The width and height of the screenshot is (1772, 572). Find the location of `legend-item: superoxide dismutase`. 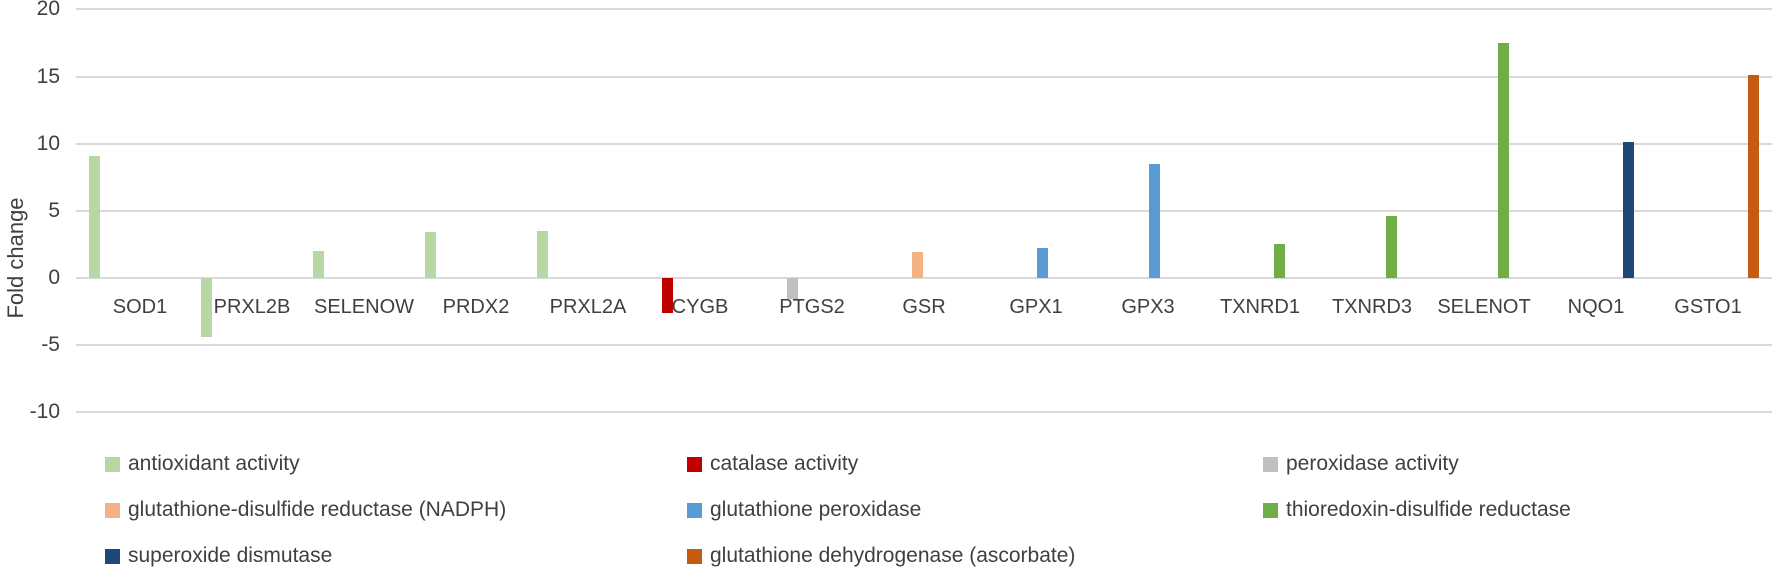

legend-item: superoxide dismutase is located at coordinates (218, 556).